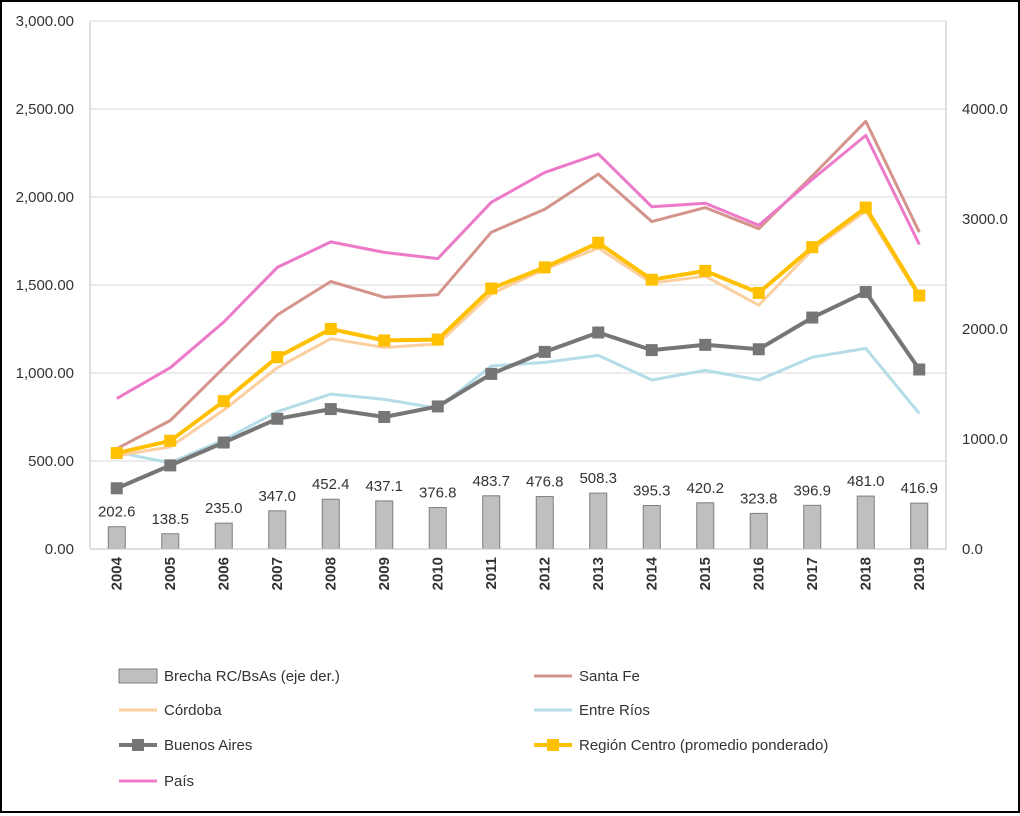 Image resolution: width=1020 pixels, height=816 pixels. Describe the element at coordinates (170, 519) in the screenshot. I see `bar-data-label: 138.5` at that location.